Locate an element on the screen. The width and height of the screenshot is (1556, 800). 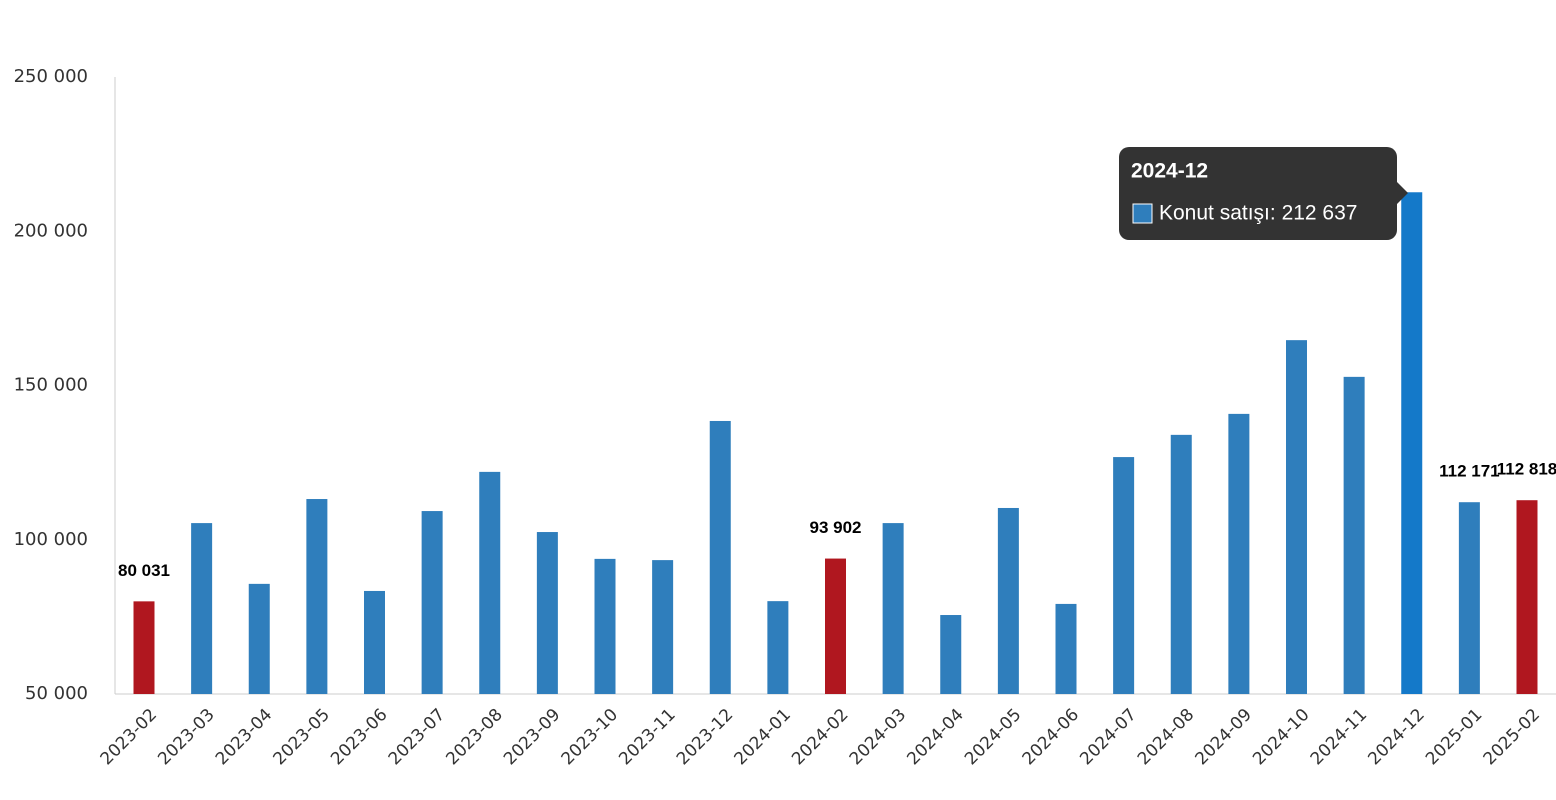
value-label: 93 902 is located at coordinates (836, 527).